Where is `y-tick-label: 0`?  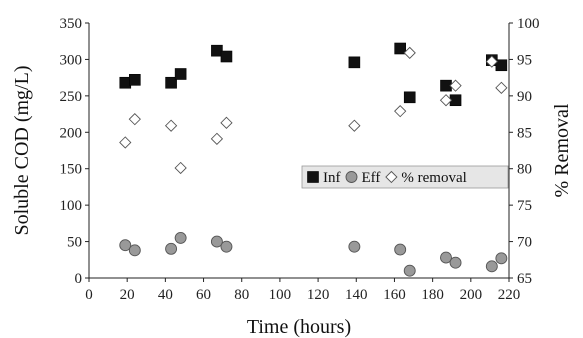 y-tick-label: 0 is located at coordinates (79, 279).